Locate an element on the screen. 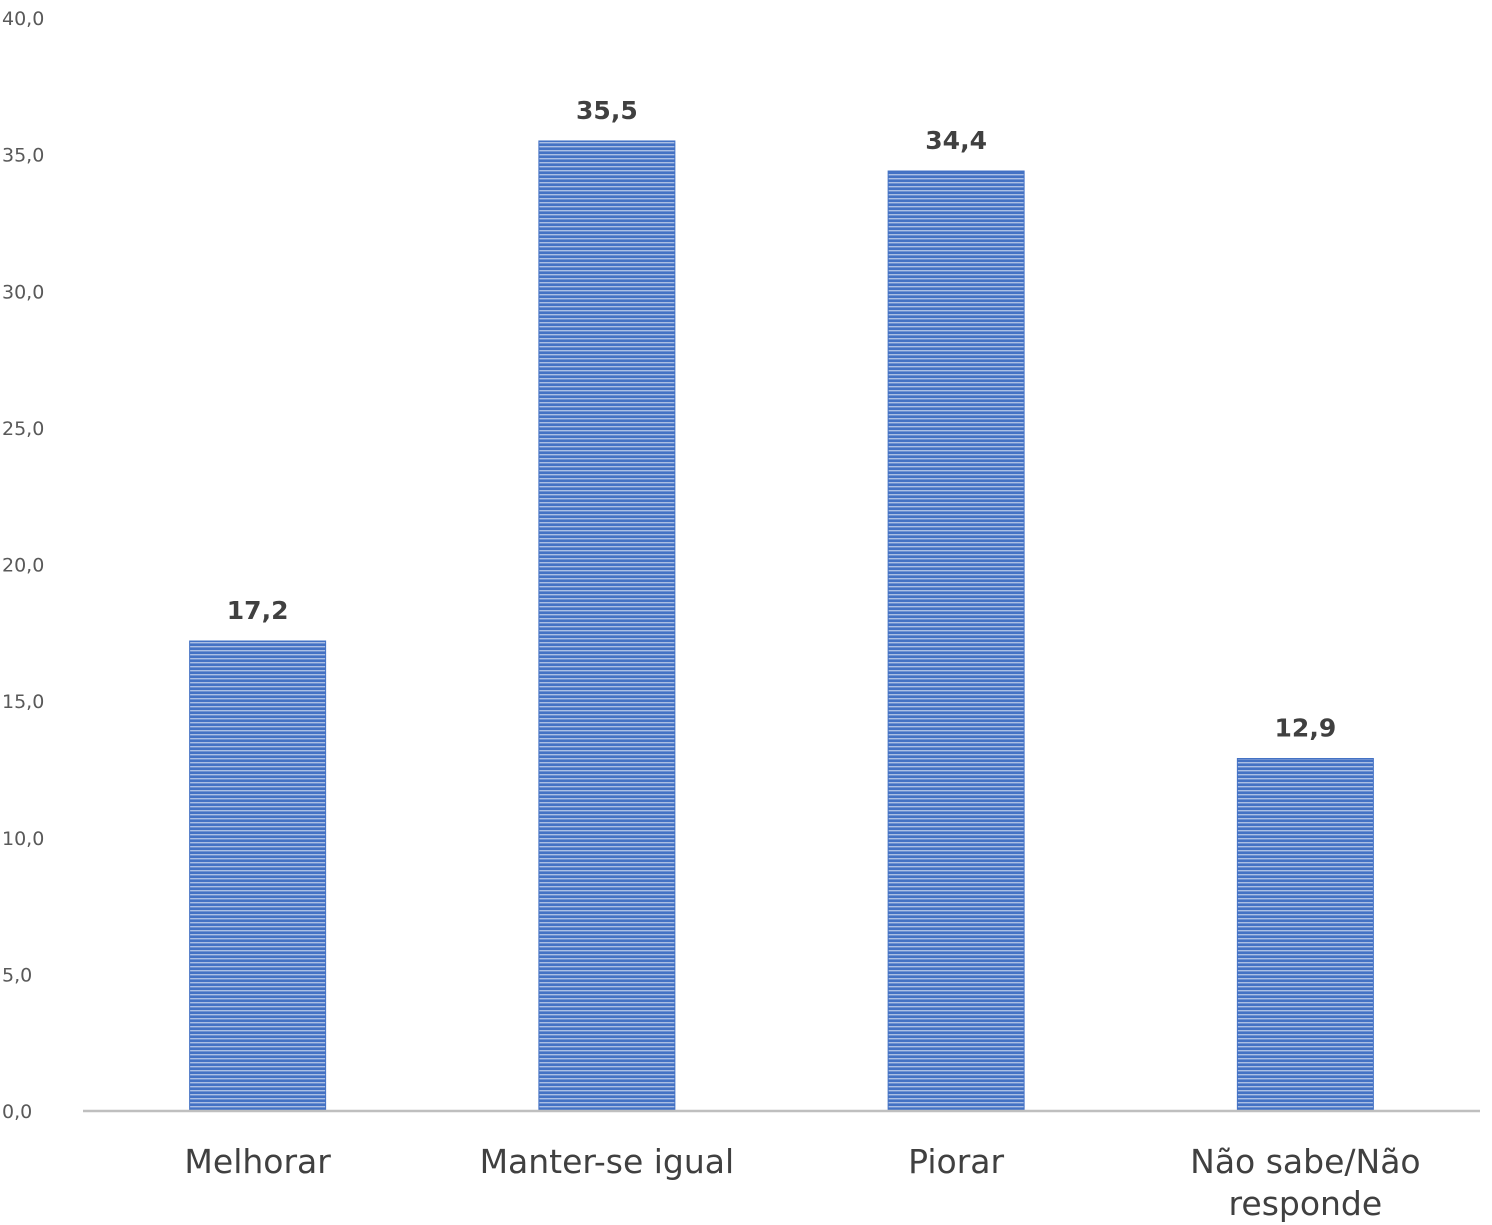 The height and width of the screenshot is (1225, 1492). bar-value-label: 34,4 is located at coordinates (956, 140).